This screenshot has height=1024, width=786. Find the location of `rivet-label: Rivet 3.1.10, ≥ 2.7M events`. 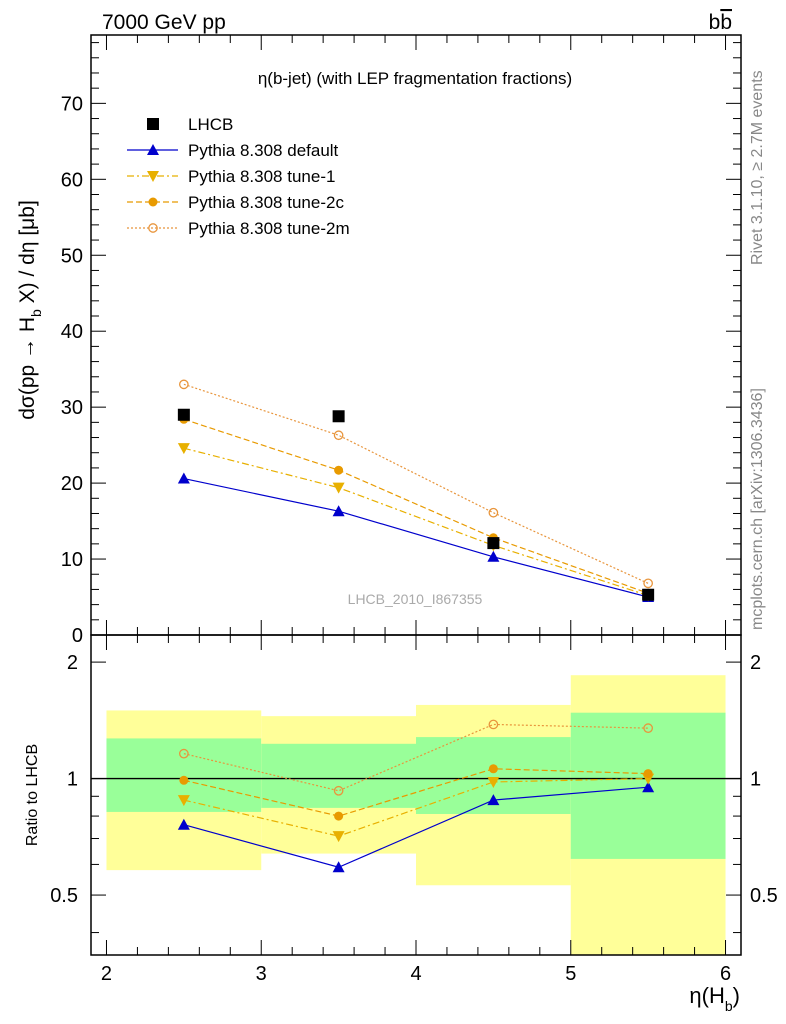

rivet-label: Rivet 3.1.10, ≥ 2.7M events is located at coordinates (757, 167).